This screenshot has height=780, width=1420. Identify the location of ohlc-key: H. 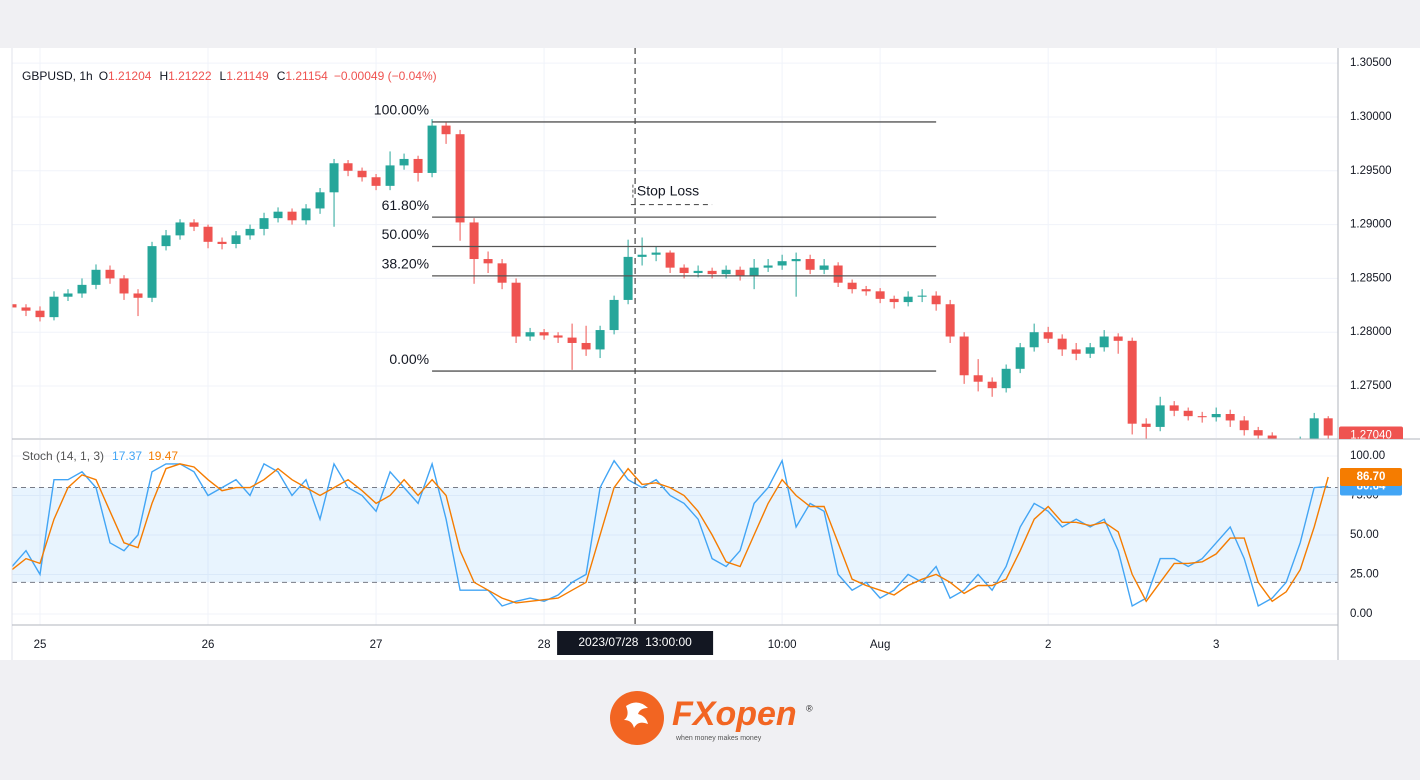
(163, 76).